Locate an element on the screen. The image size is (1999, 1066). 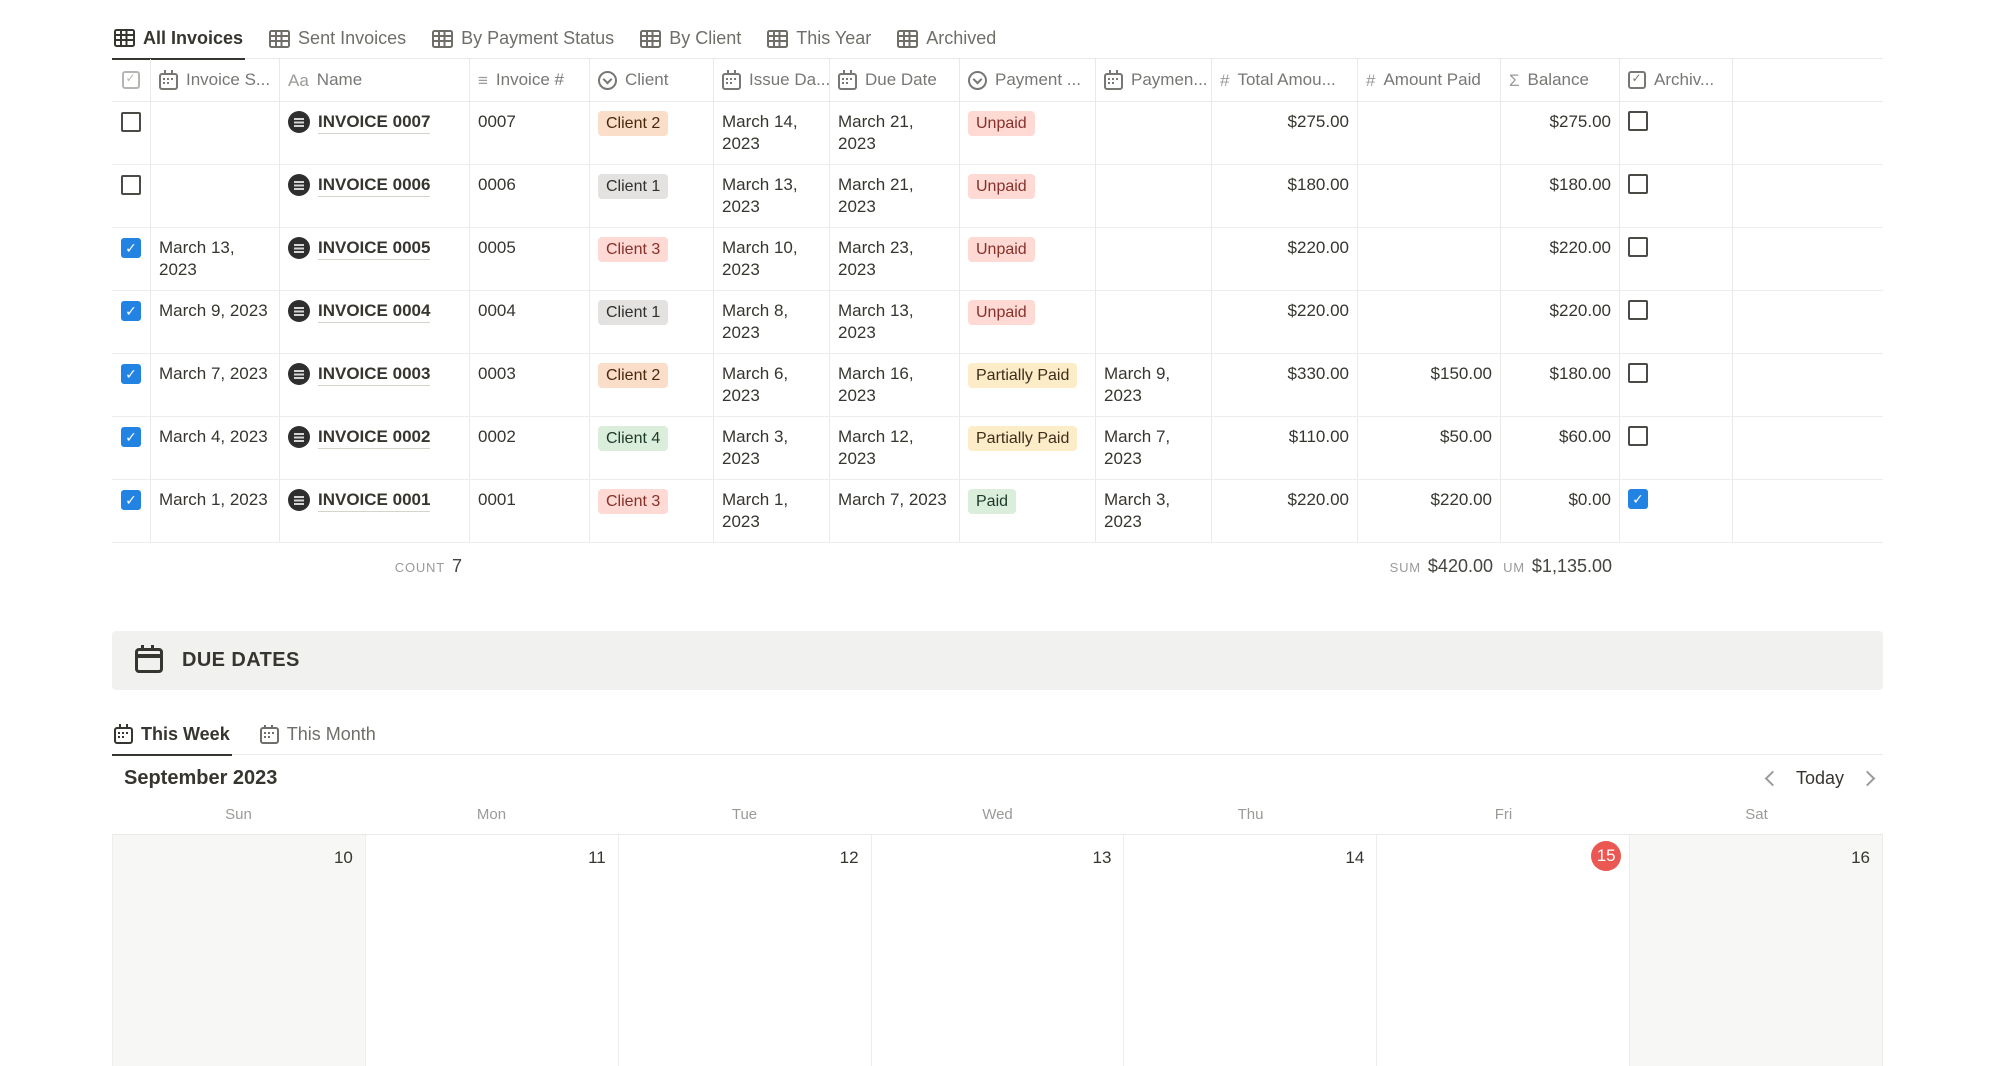
cell-due-date: March 7, 2023 is located at coordinates (895, 511).